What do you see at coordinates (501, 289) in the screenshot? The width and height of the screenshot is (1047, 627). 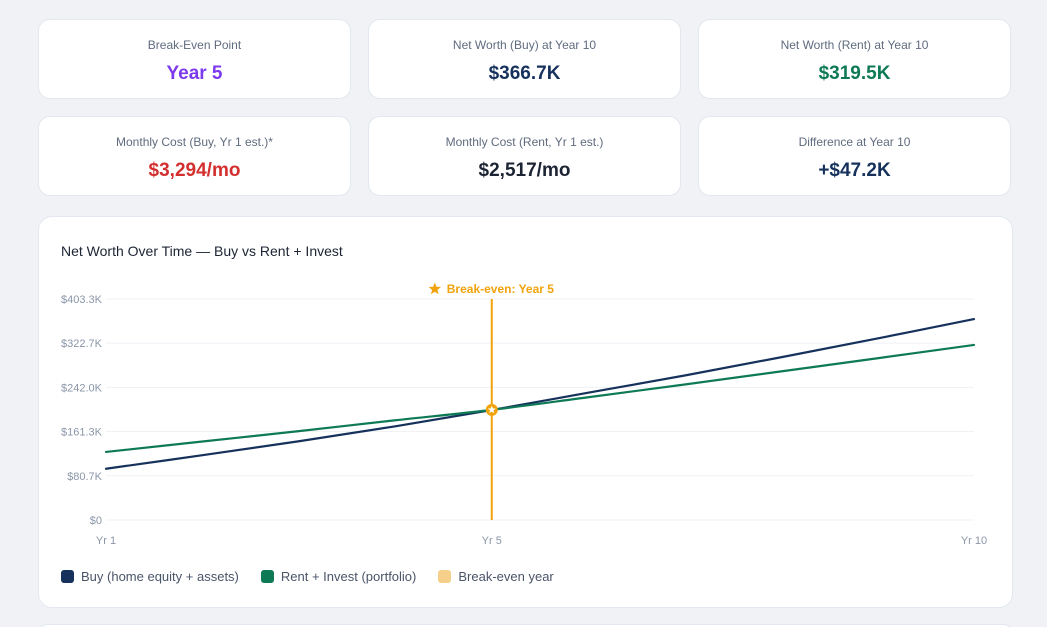 I see `break-even-label: Break-even: Year 5` at bounding box center [501, 289].